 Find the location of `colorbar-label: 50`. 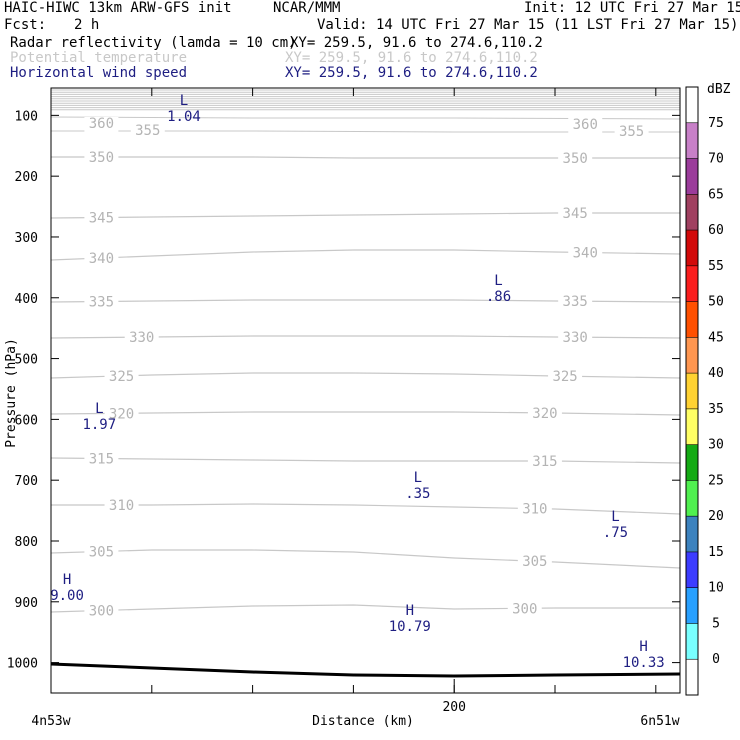

colorbar-label: 50 is located at coordinates (716, 302).